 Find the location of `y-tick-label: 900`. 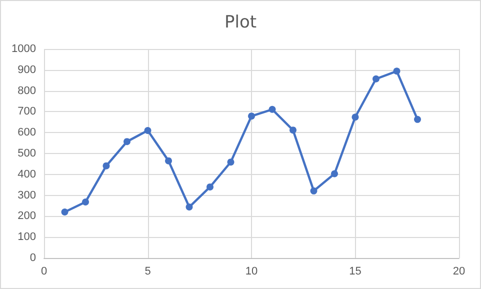

y-tick-label: 900 is located at coordinates (27, 70).